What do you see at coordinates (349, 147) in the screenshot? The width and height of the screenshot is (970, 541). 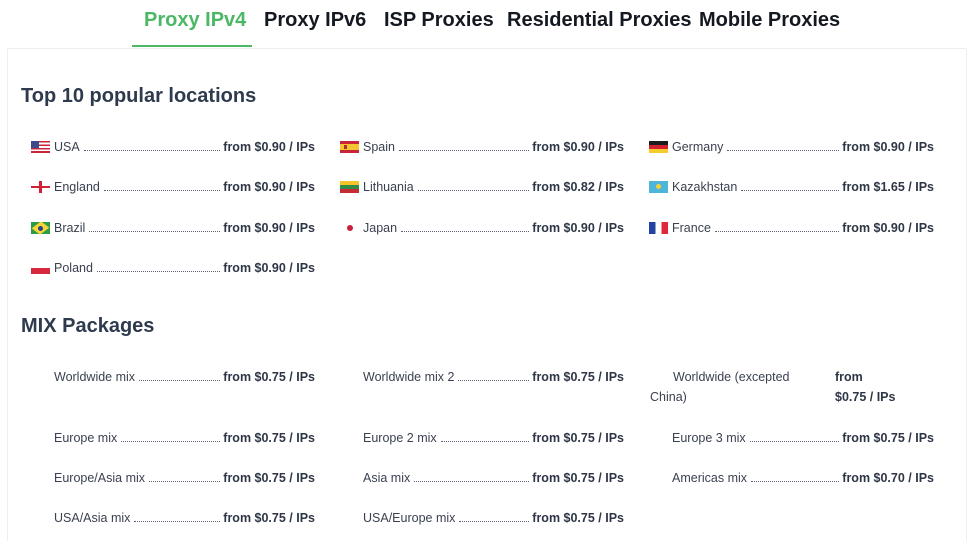 I see `spain-flag-icon` at bounding box center [349, 147].